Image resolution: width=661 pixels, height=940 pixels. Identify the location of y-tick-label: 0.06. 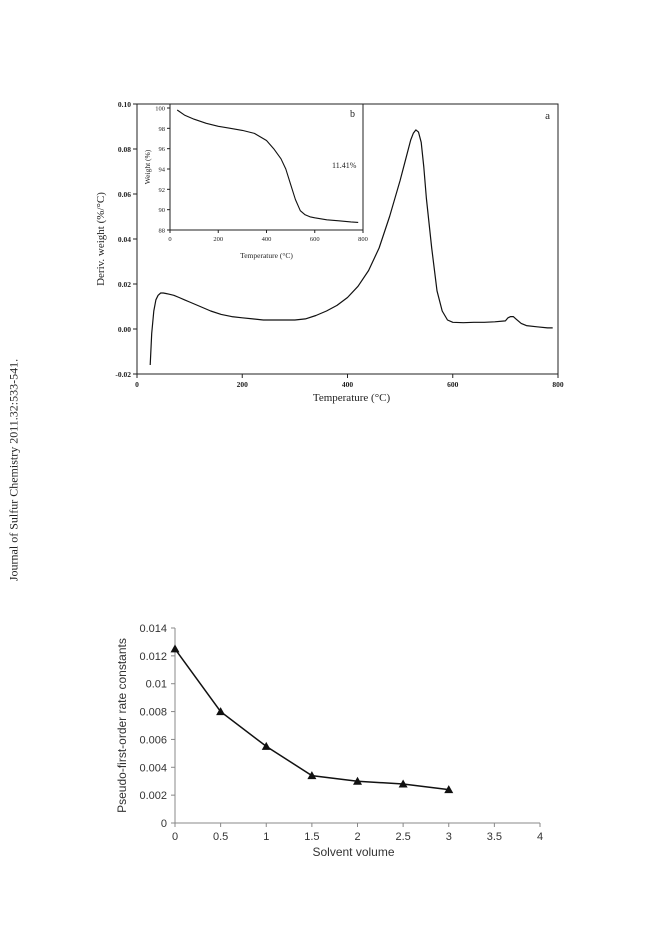
(124, 194).